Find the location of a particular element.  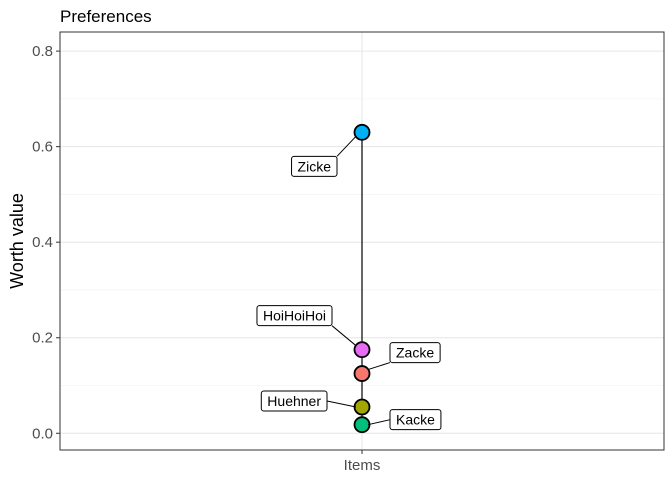

point-label-zacke: Zacke is located at coordinates (415, 353).